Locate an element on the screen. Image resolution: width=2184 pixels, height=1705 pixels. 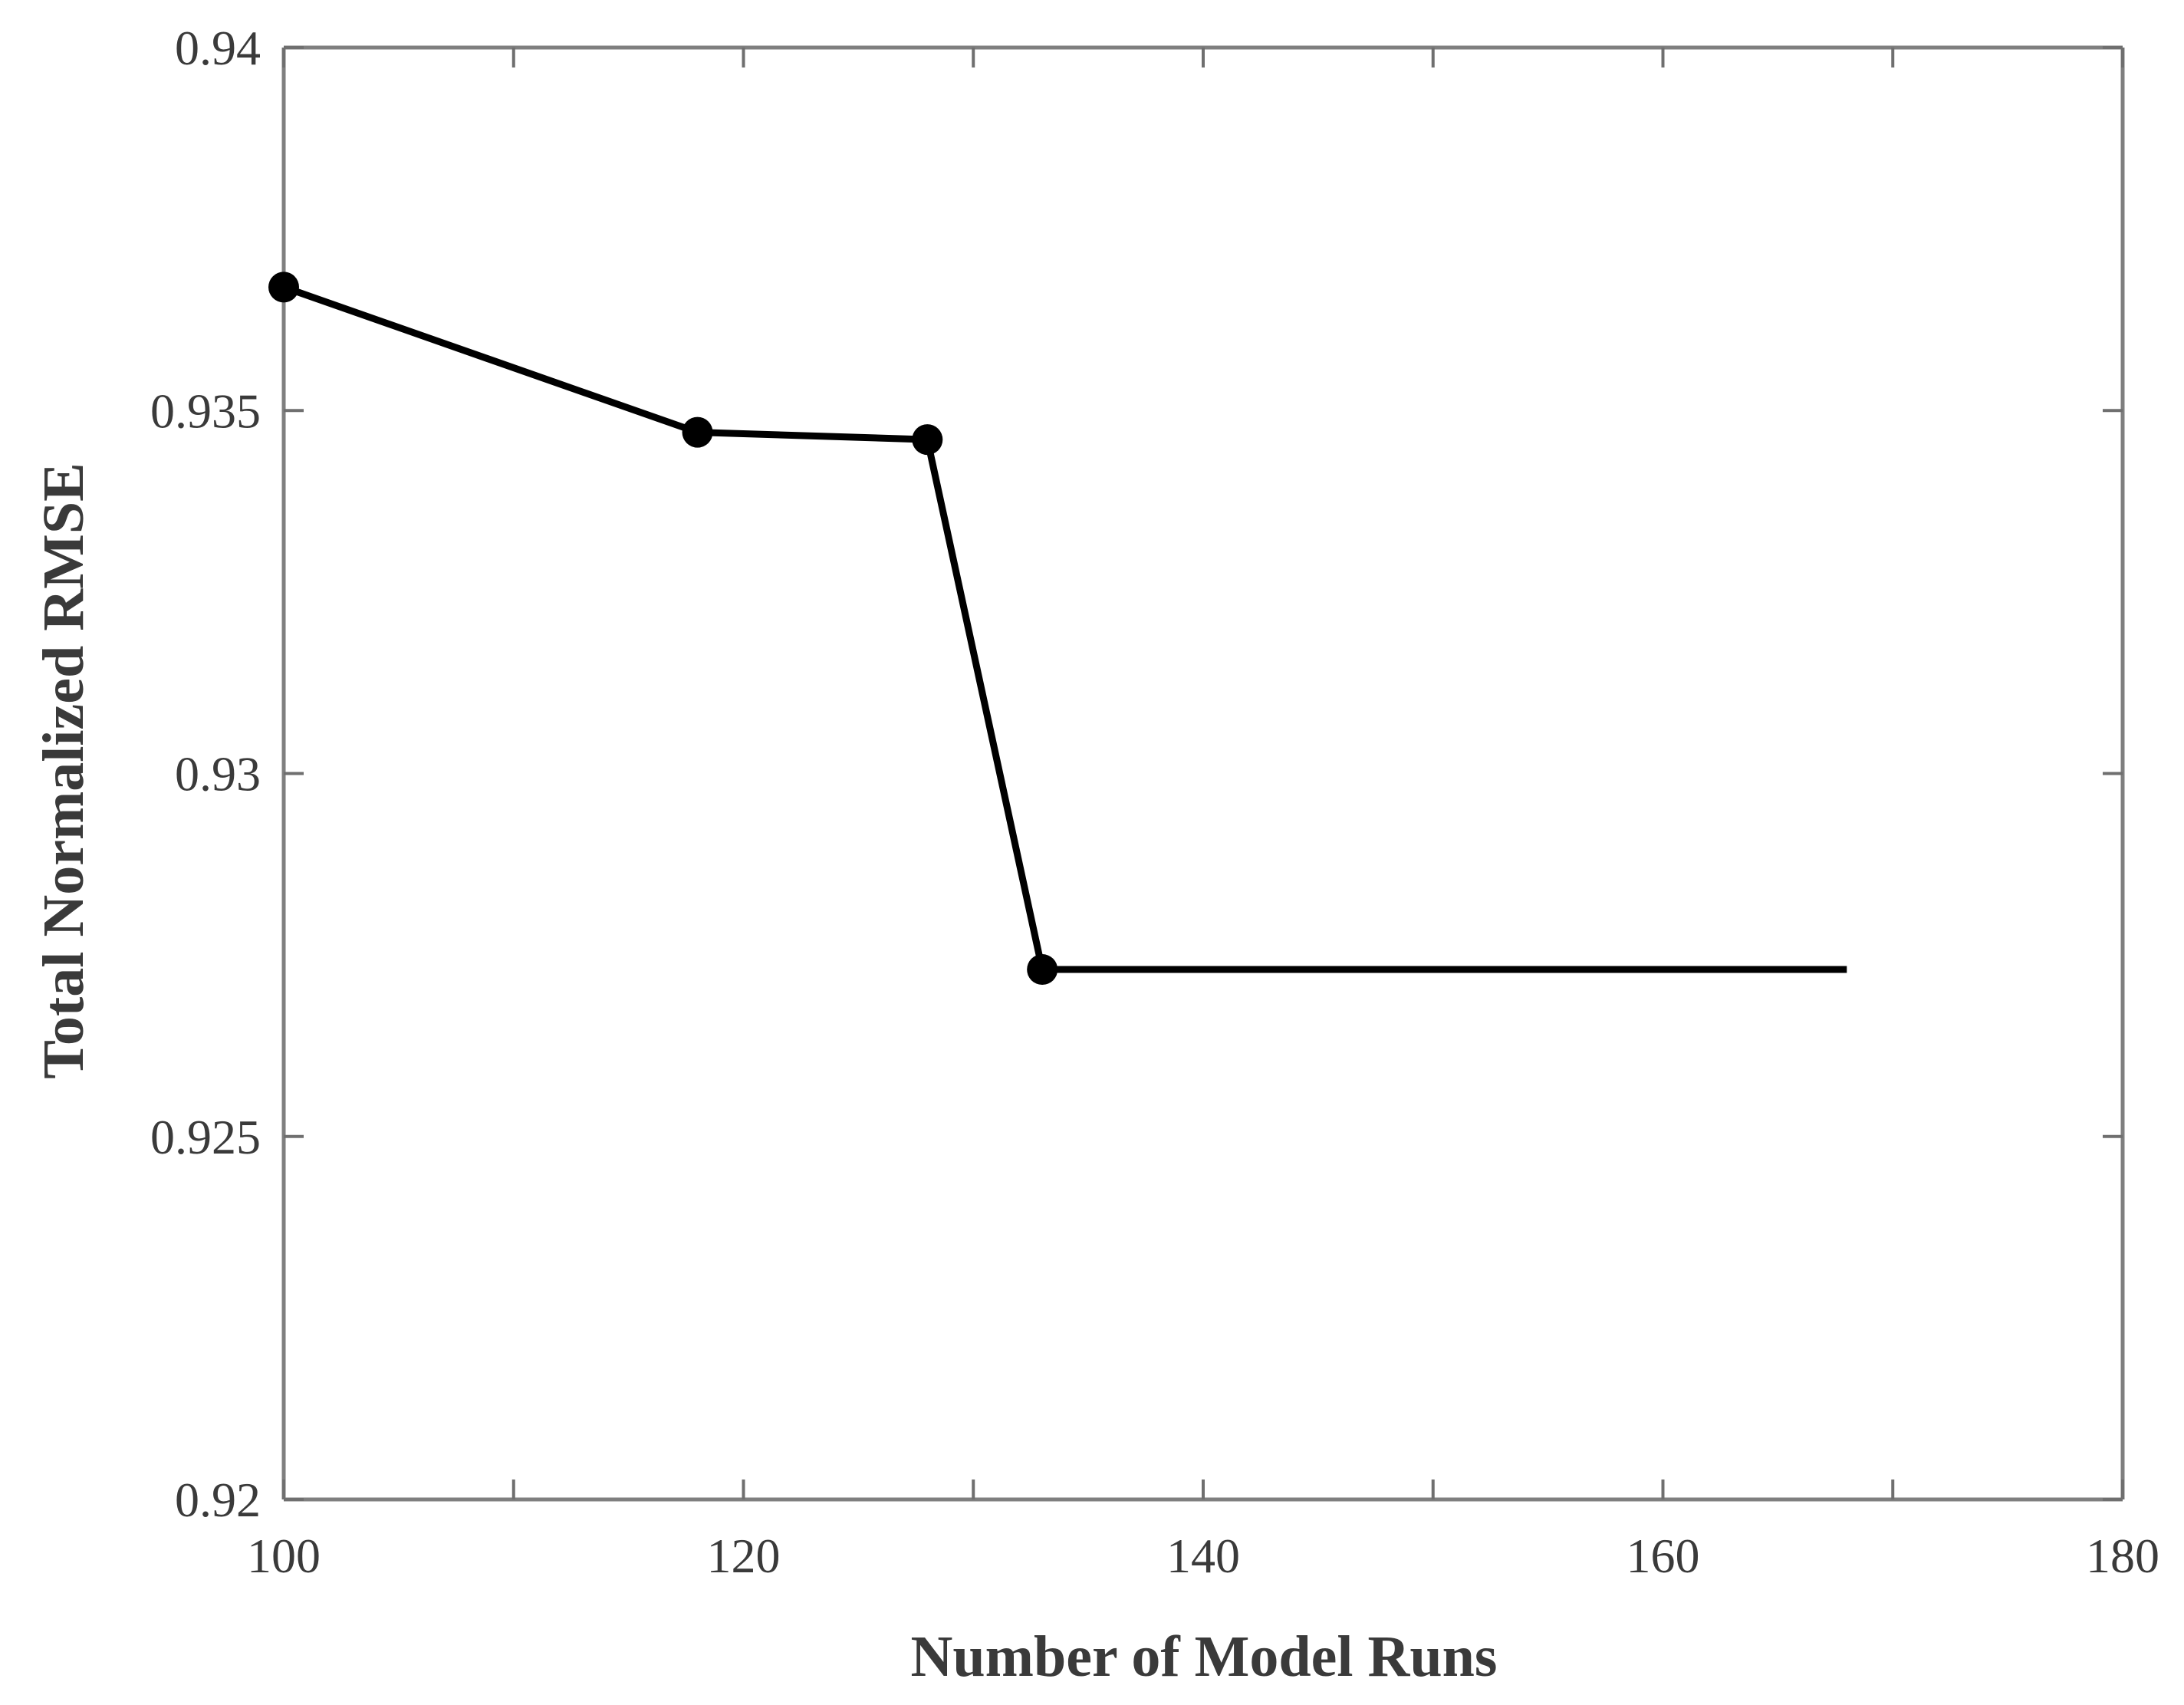
x-axis-title: Number of Model Runs is located at coordinates (1204, 1656).